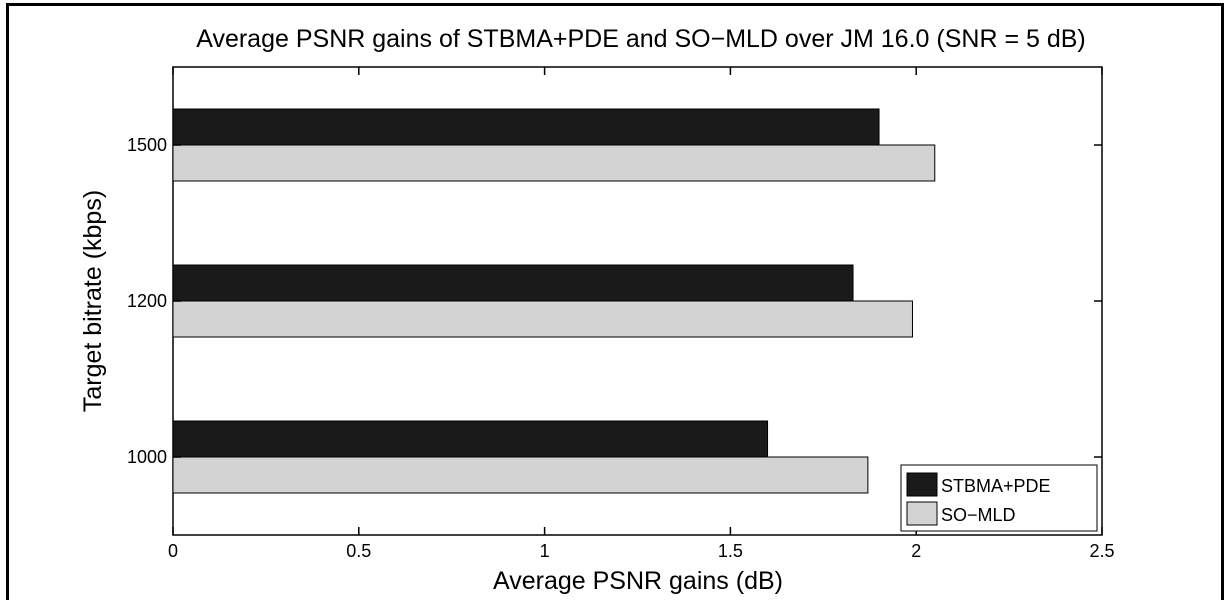 This screenshot has width=1227, height=603. I want to click on x-axis-label: Average PSNR gains (dB), so click(638, 581).